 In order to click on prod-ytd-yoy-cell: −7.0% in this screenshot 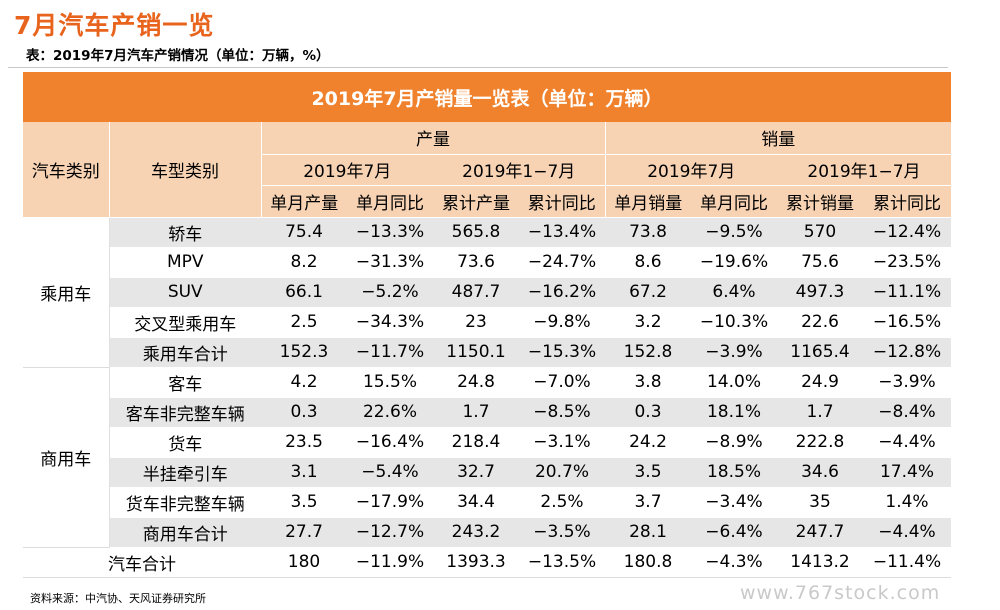, I will do `click(562, 382)`.